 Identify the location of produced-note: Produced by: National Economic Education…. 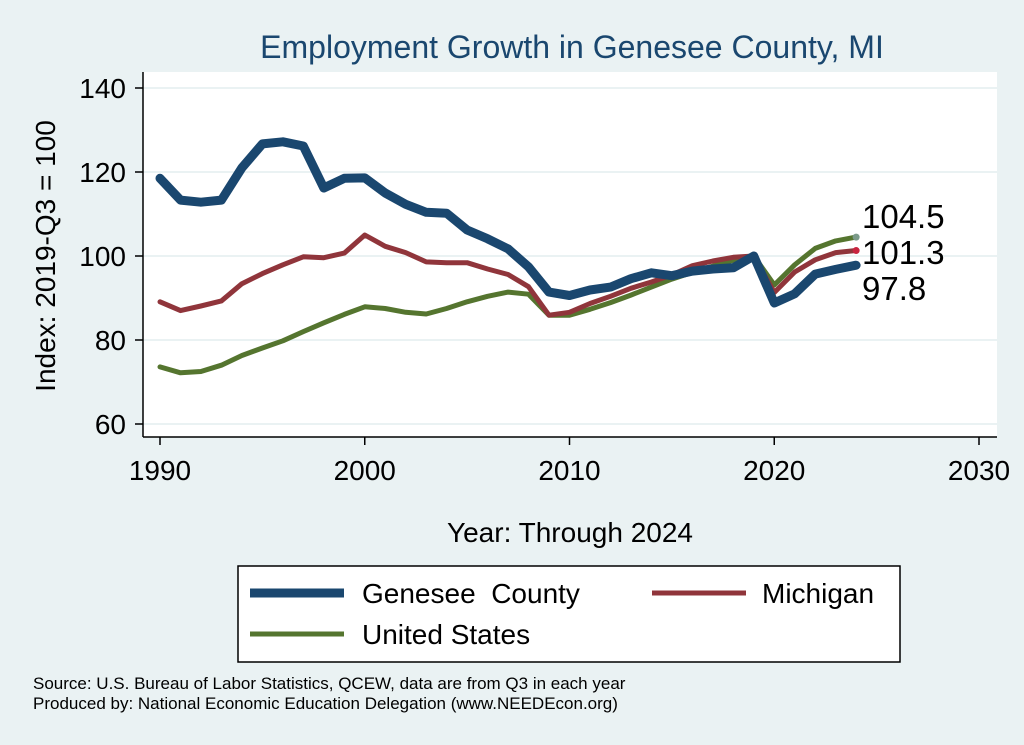
(325, 703).